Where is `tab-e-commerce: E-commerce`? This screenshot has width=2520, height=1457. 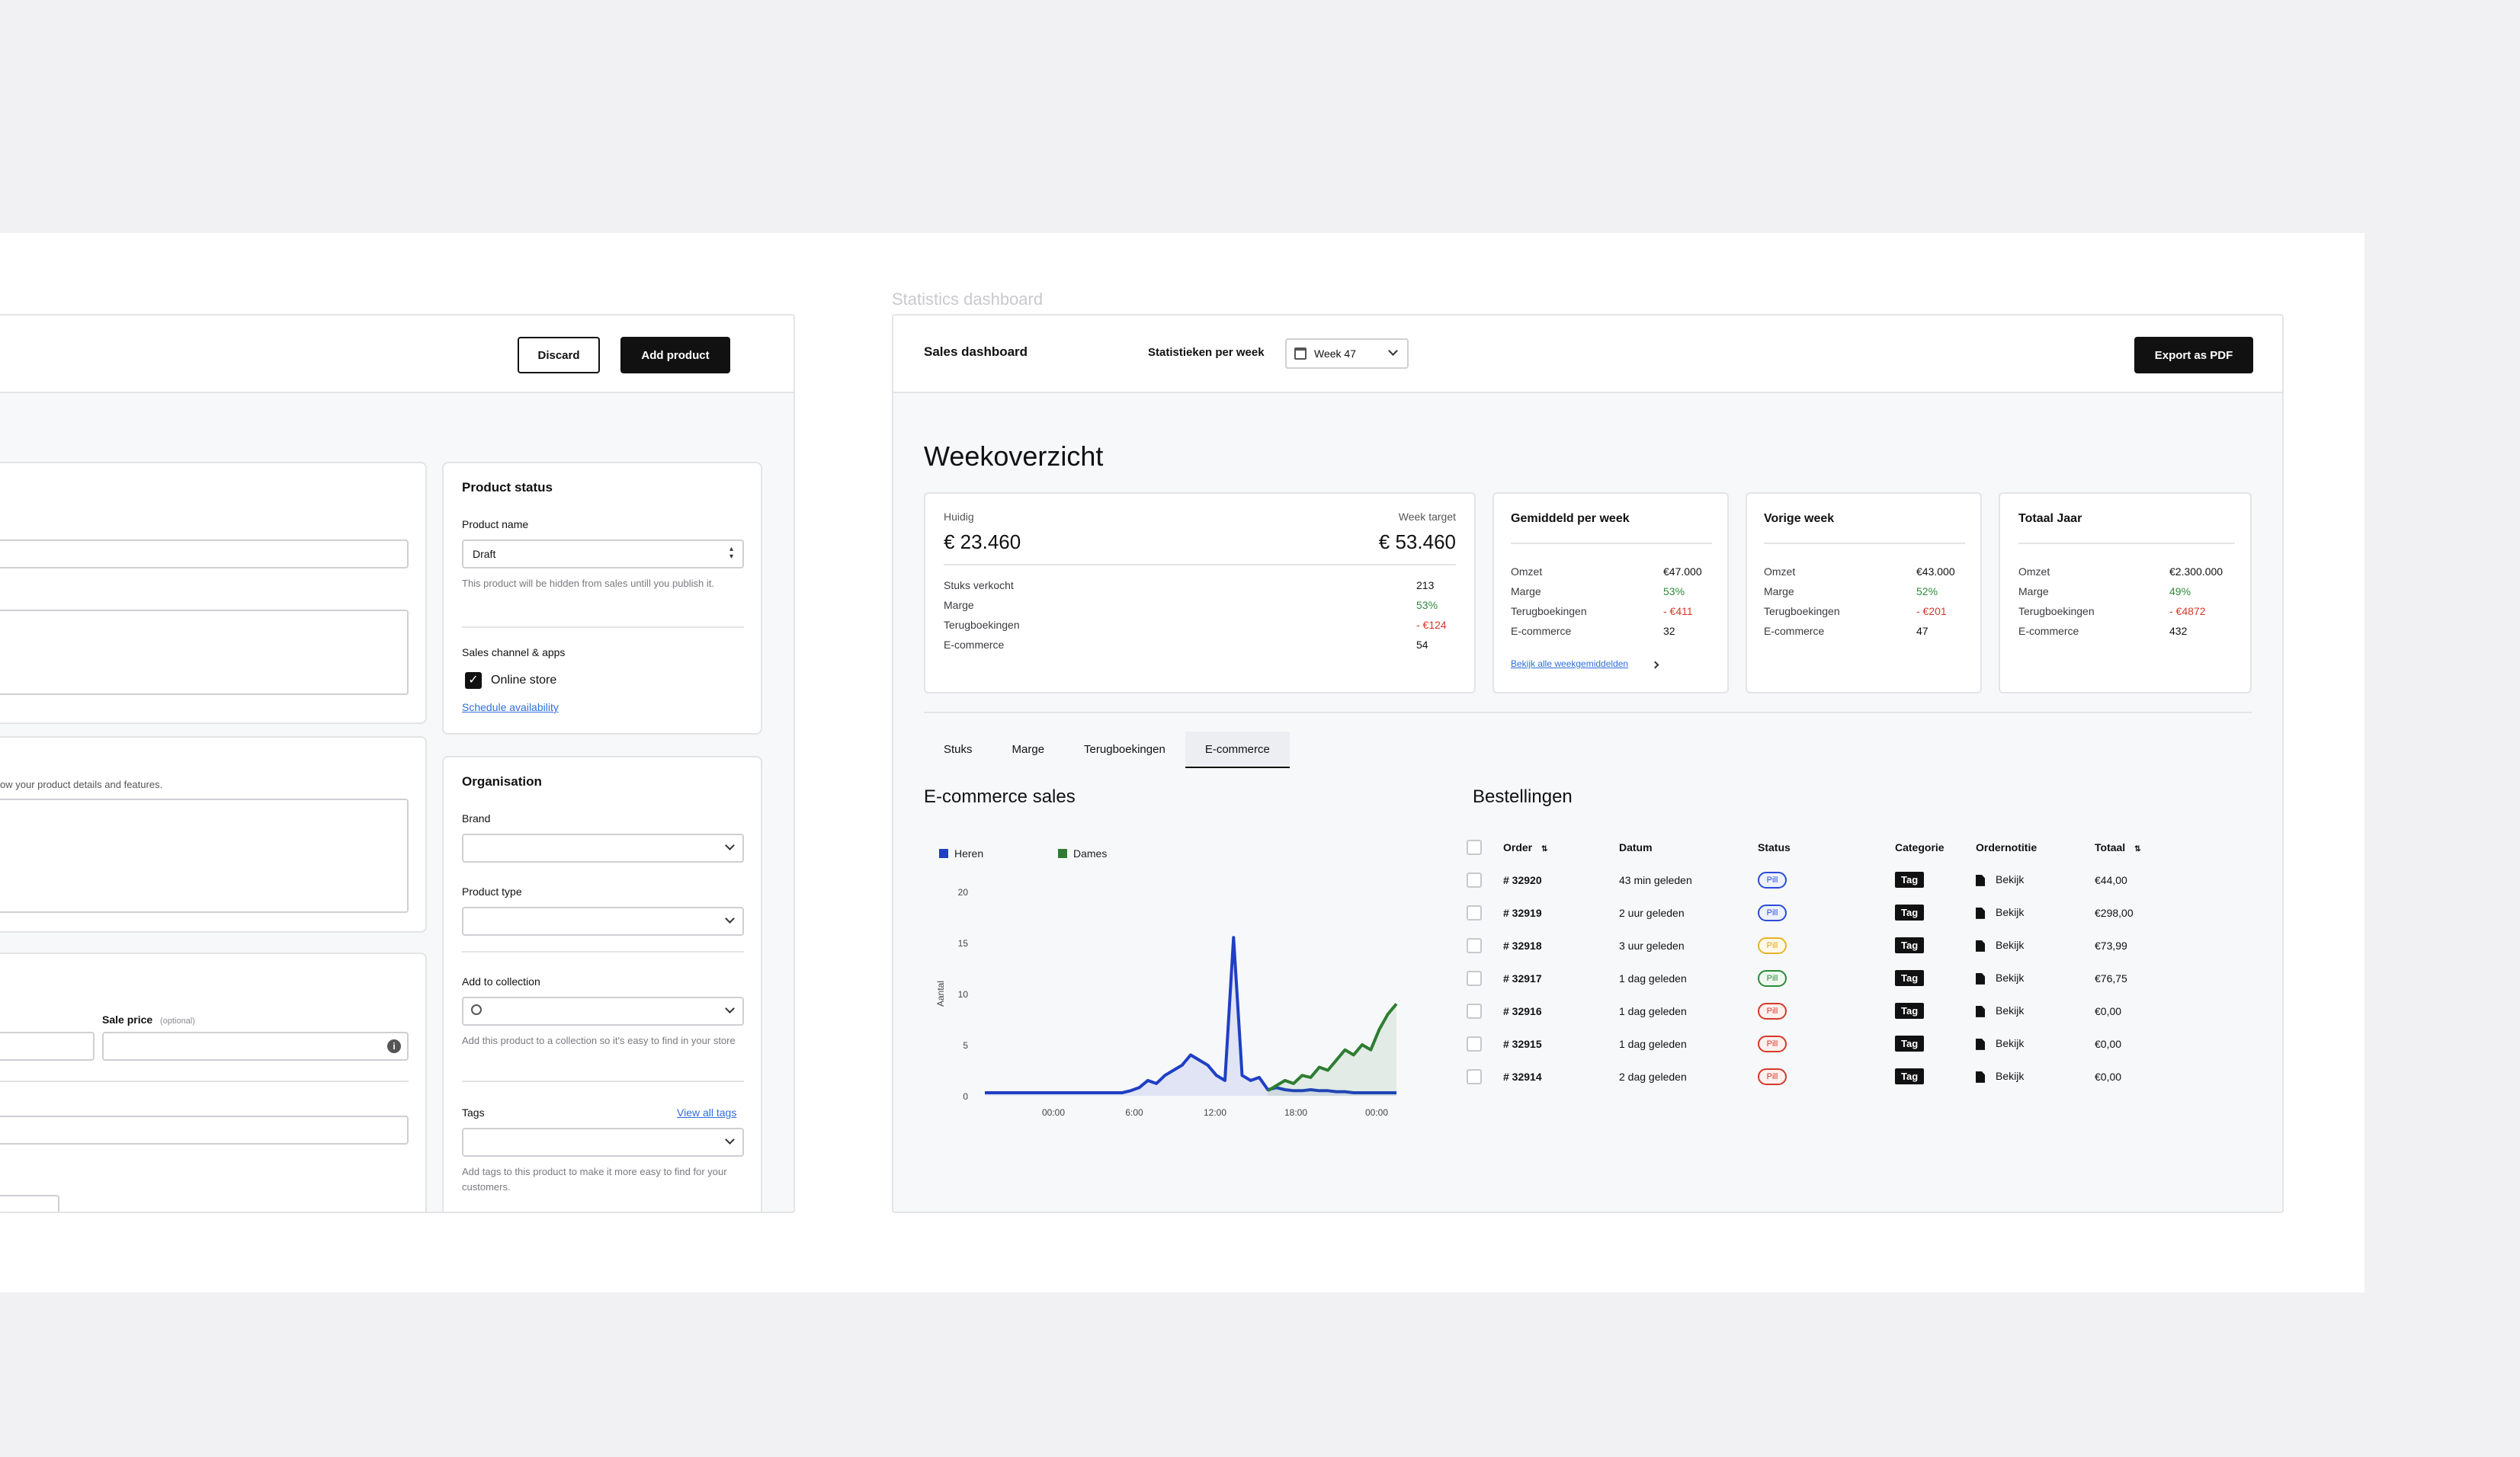 tab-e-commerce: E-commerce is located at coordinates (1237, 750).